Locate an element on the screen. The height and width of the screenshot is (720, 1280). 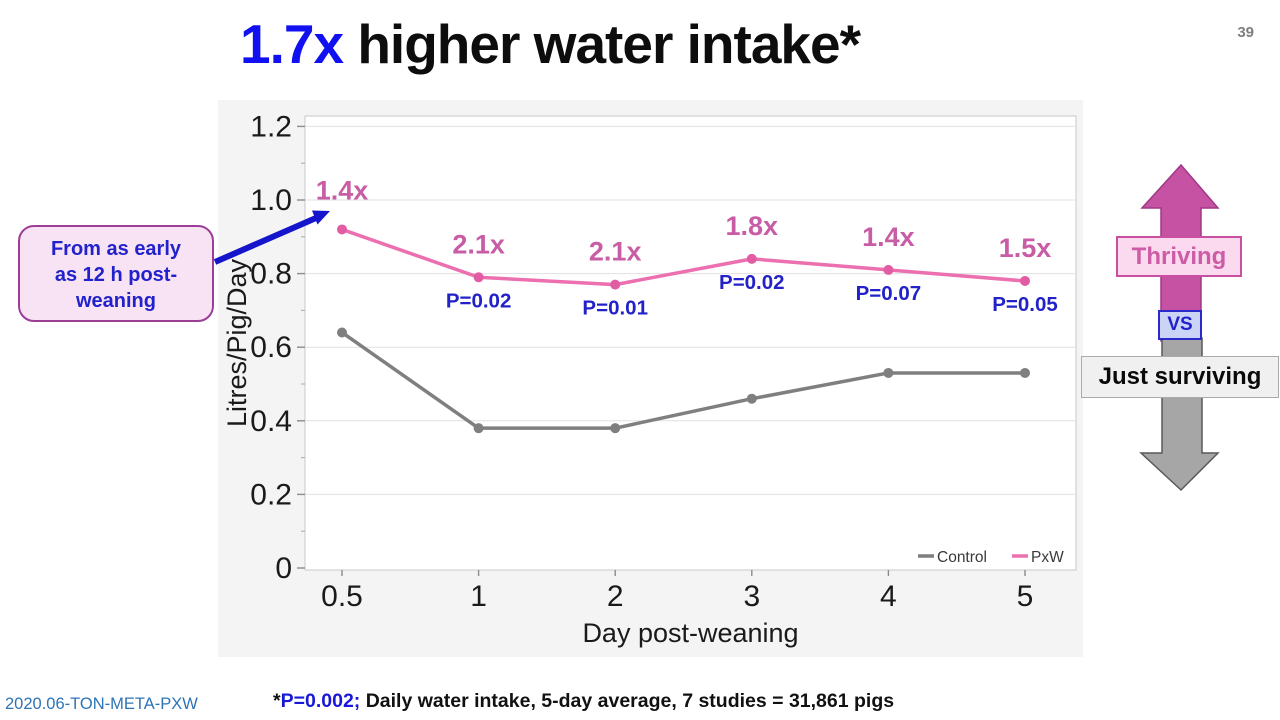
legend-label-control: Control is located at coordinates (962, 557).